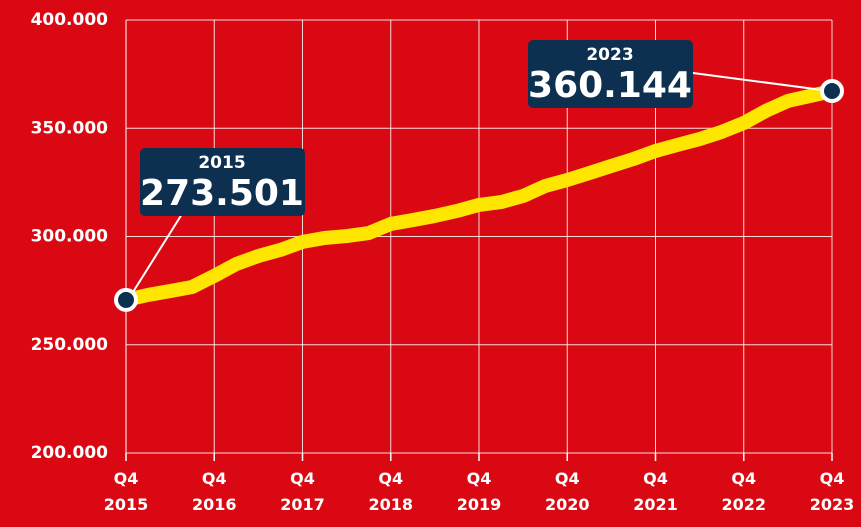 This screenshot has width=861, height=527. Describe the element at coordinates (302, 491) in the screenshot. I see `x-tick-label: Q4 2017` at that location.